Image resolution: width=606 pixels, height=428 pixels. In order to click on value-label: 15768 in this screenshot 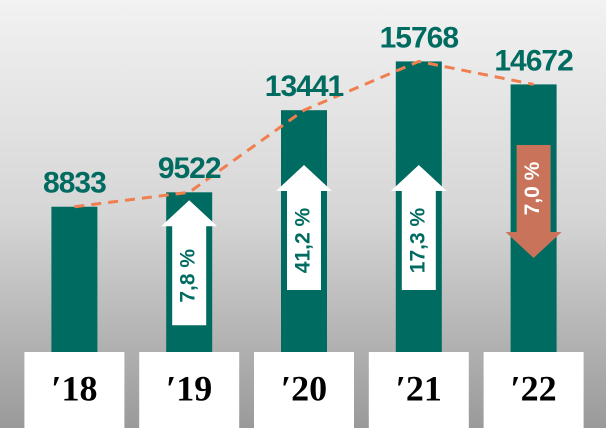, I will do `click(419, 37)`.